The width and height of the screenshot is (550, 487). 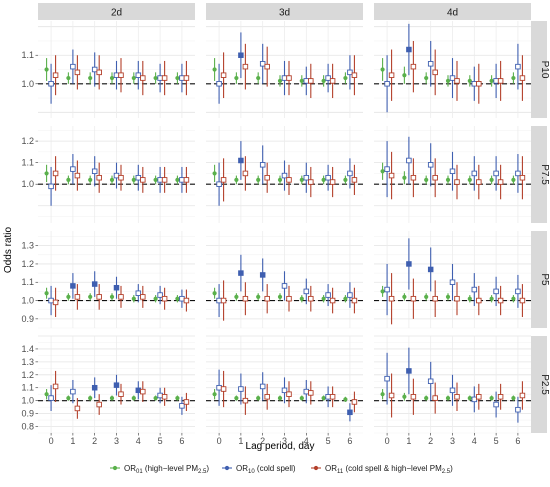 I want to click on x-tick-label: 2, so click(x=94, y=441).